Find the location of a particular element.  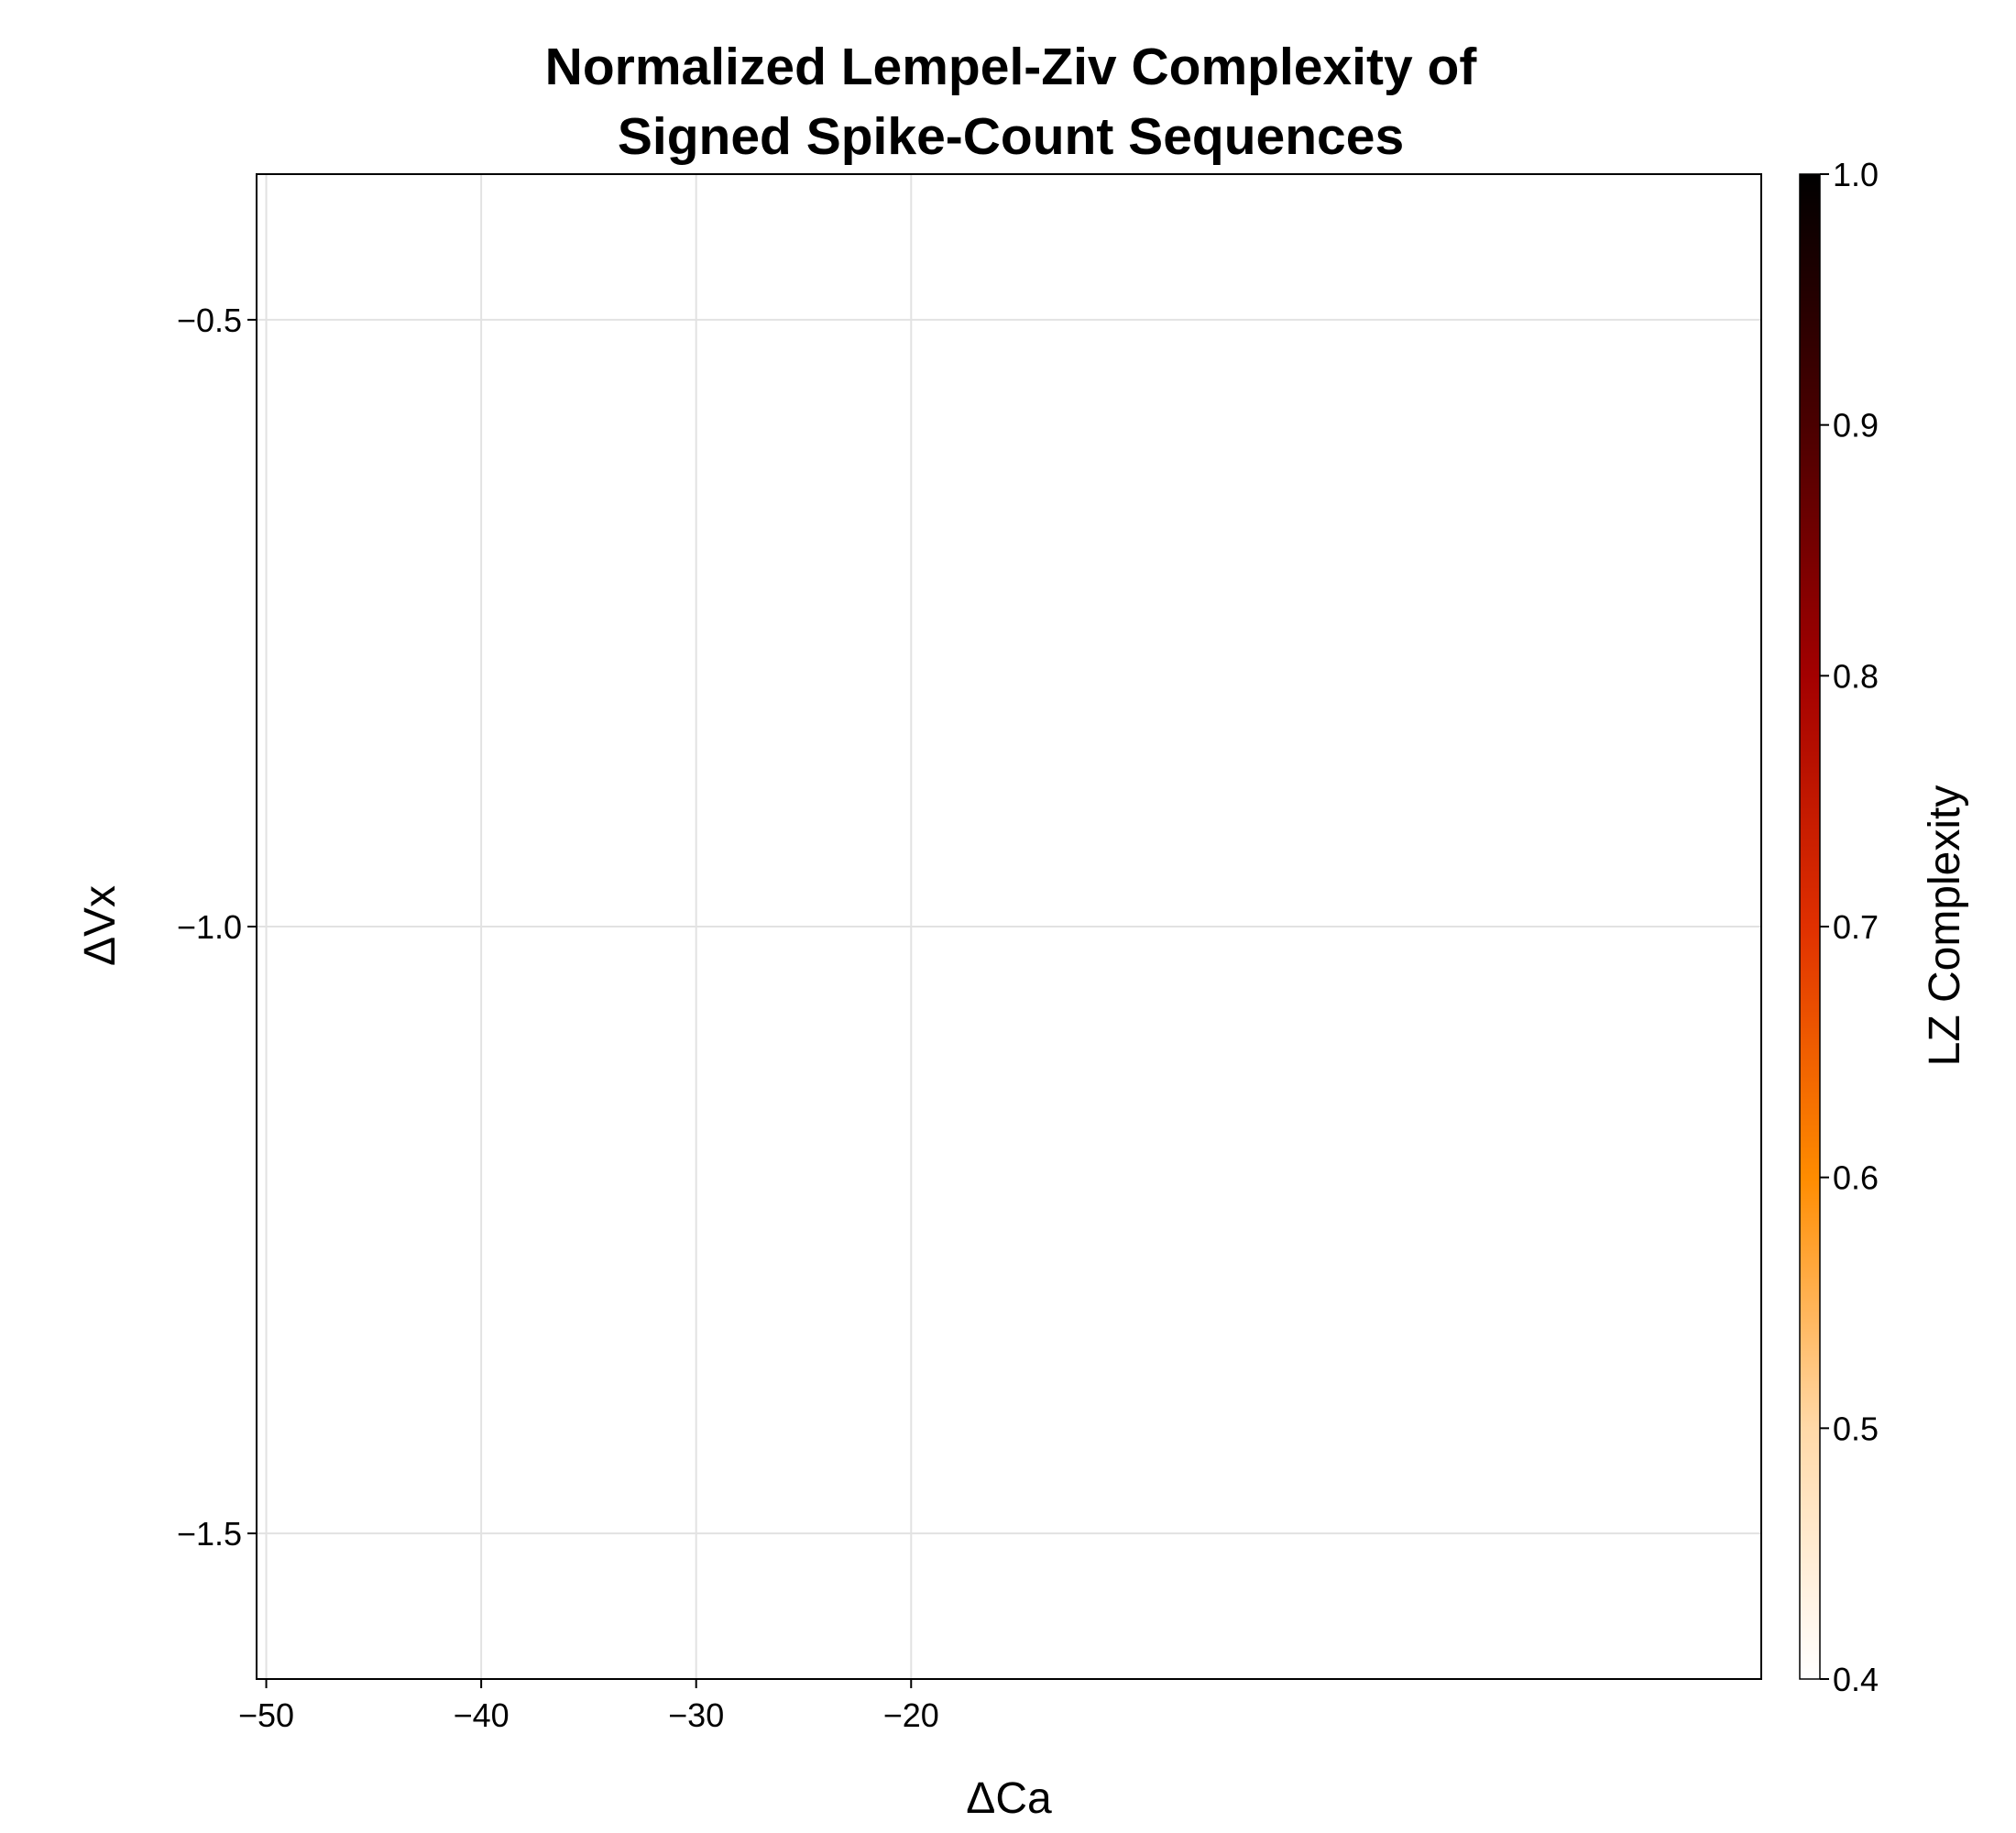

colorbar-tick-label: 0.7 is located at coordinates (1856, 927).